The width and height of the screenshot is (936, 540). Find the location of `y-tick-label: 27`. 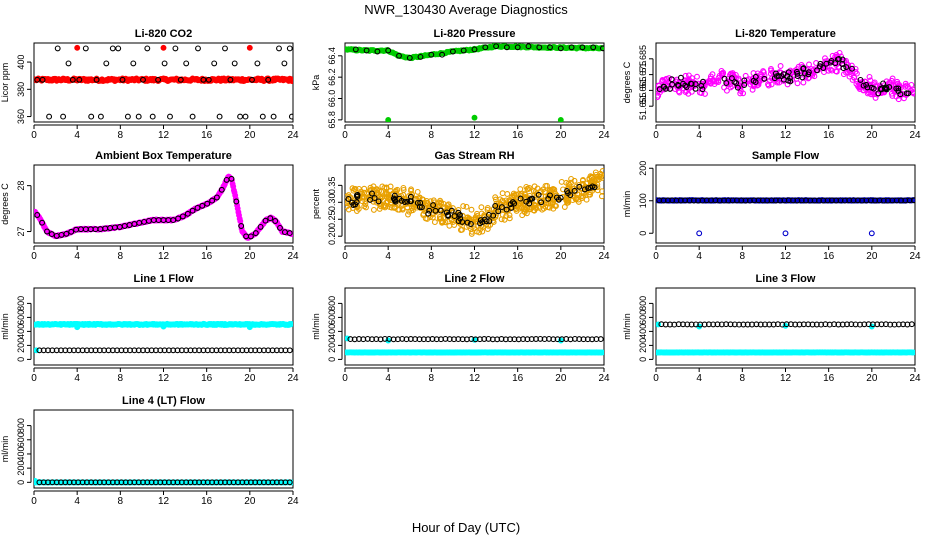

y-tick-label: 27 is located at coordinates (21, 232).